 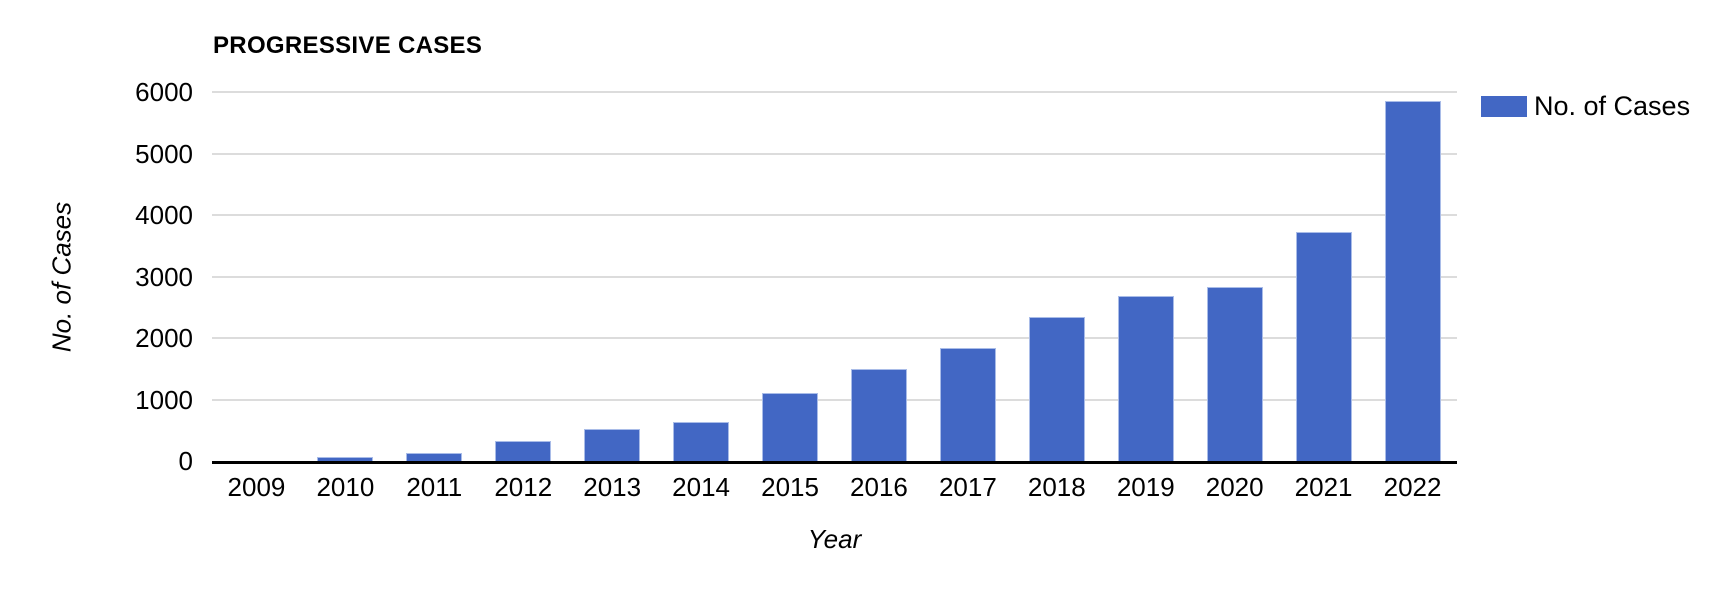 I want to click on x-tick-label-2014: 2014, so click(x=701, y=487).